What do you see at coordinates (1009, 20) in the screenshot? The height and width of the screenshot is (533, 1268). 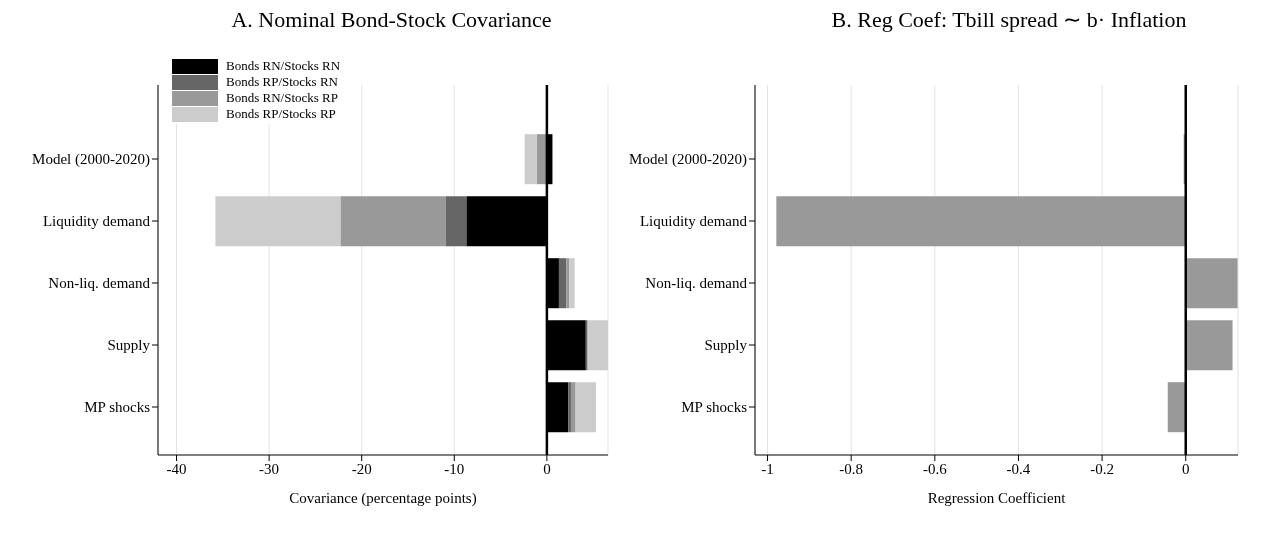 I see `chart-title: B. Reg Coef: Tbill spread ∼ b· Inflation` at bounding box center [1009, 20].